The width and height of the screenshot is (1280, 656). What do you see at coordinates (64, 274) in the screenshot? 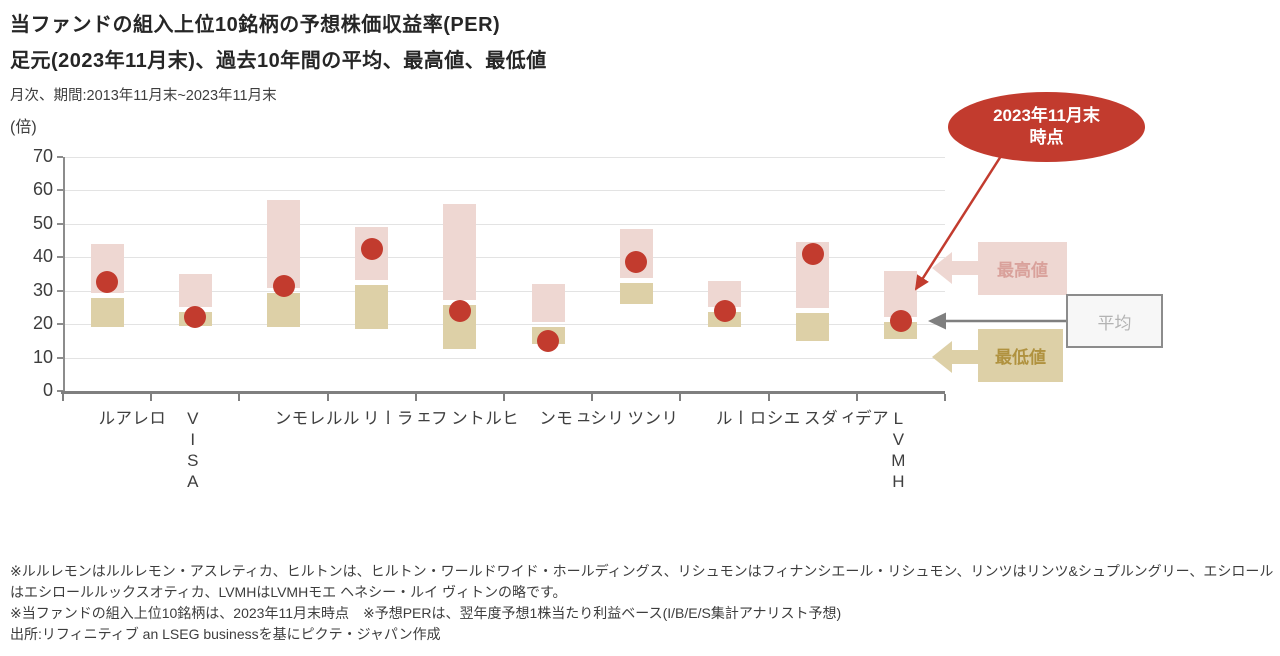
I see `y-axis-line` at bounding box center [64, 274].